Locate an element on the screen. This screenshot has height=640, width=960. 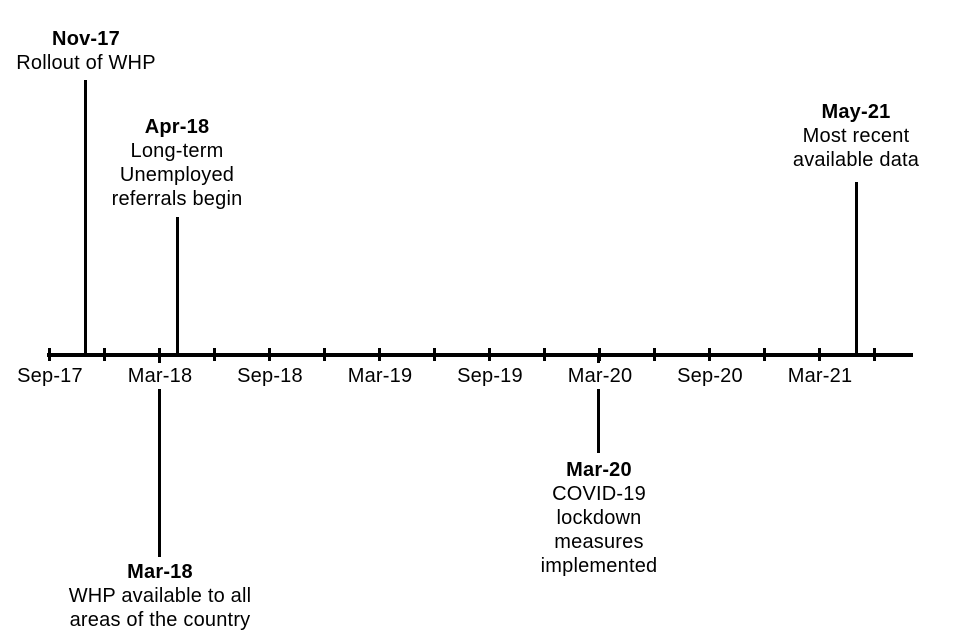
event-connector-mar18 is located at coordinates (159, 455).